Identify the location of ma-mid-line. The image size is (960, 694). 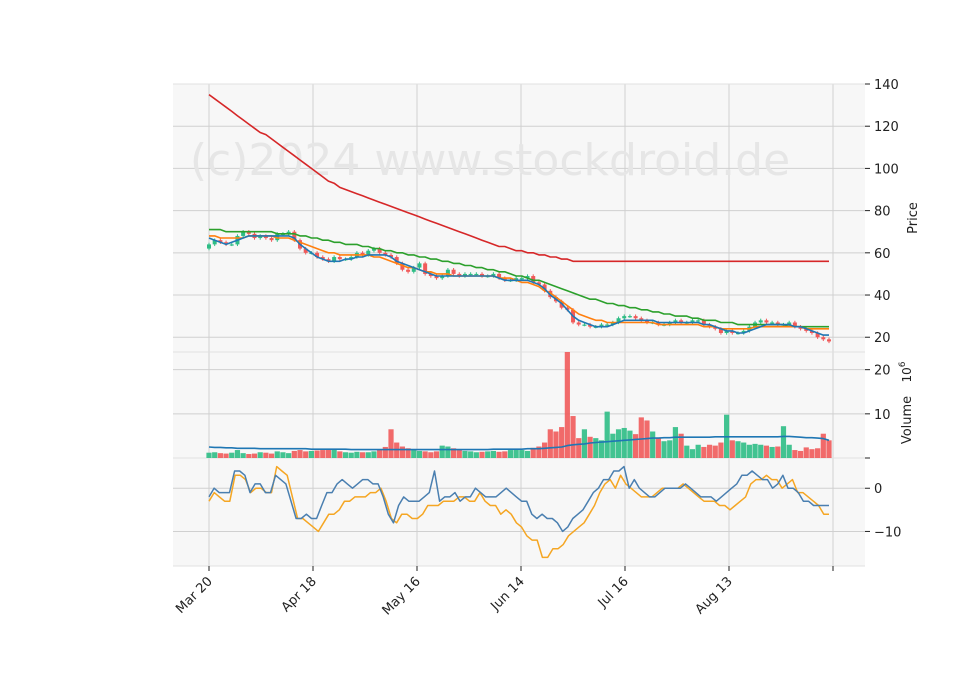
(519, 282).